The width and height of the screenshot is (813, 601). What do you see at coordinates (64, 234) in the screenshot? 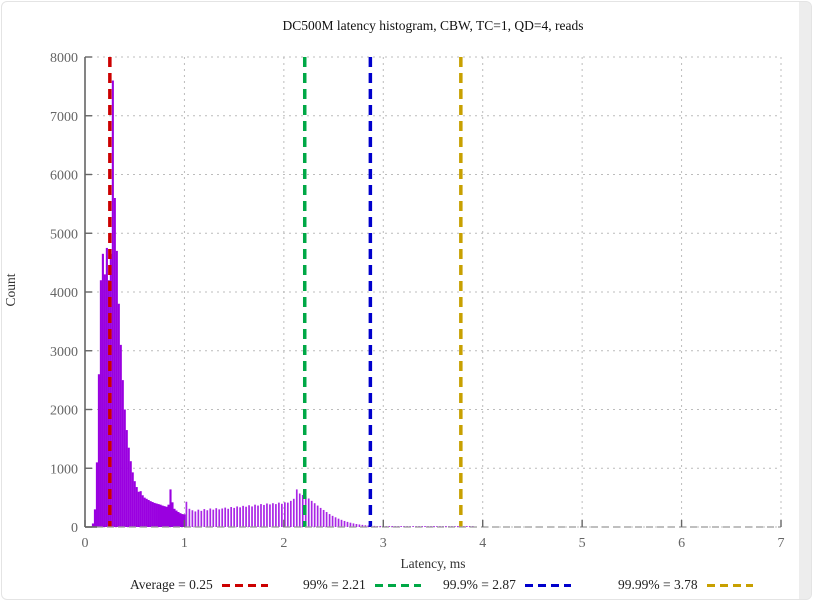
I see `y-tick-label: 5000` at bounding box center [64, 234].